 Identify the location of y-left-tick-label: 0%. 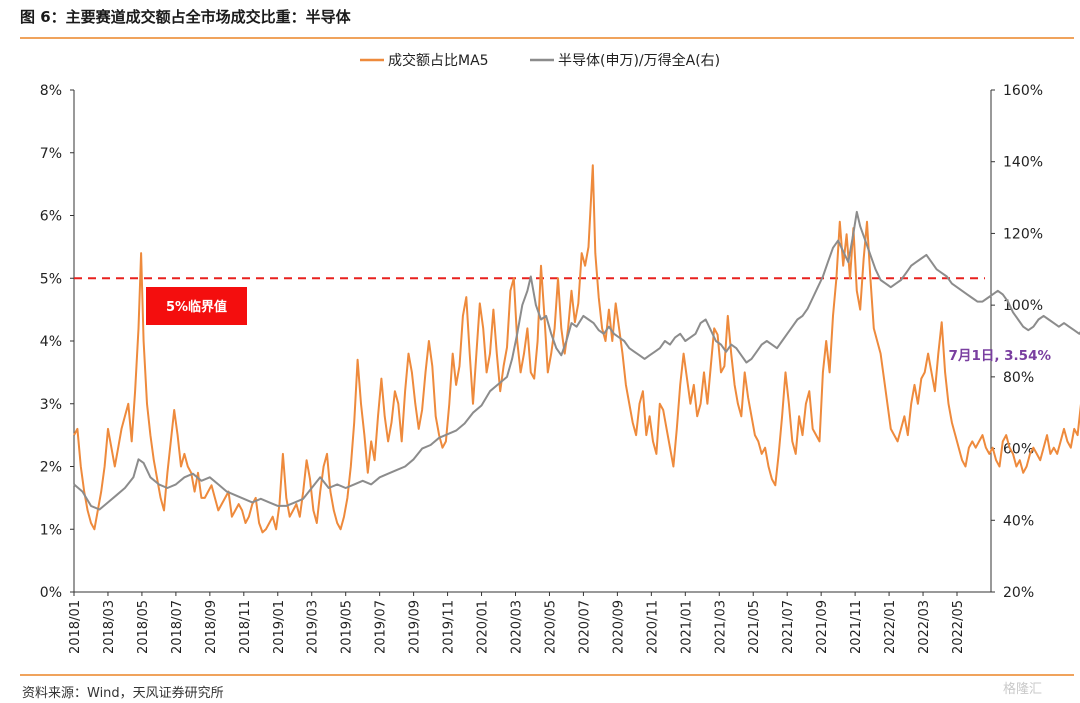
(51, 593).